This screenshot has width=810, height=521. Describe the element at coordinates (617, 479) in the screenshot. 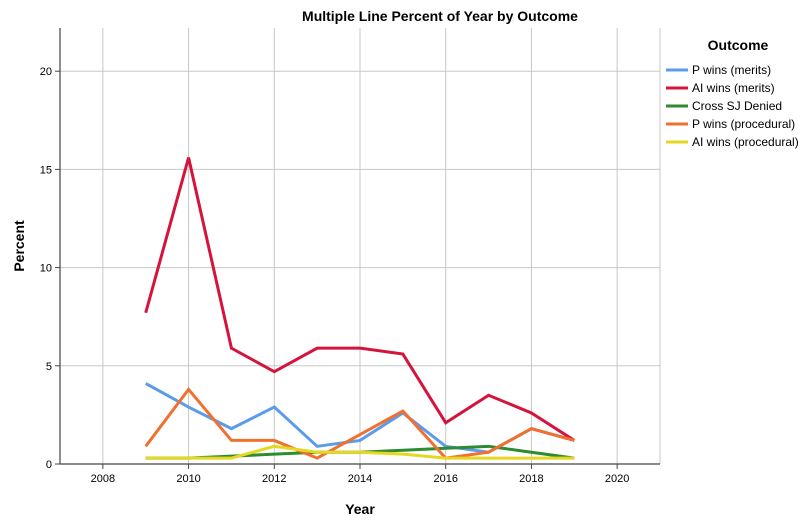

I see `x-tick-label-2020: 2020` at that location.